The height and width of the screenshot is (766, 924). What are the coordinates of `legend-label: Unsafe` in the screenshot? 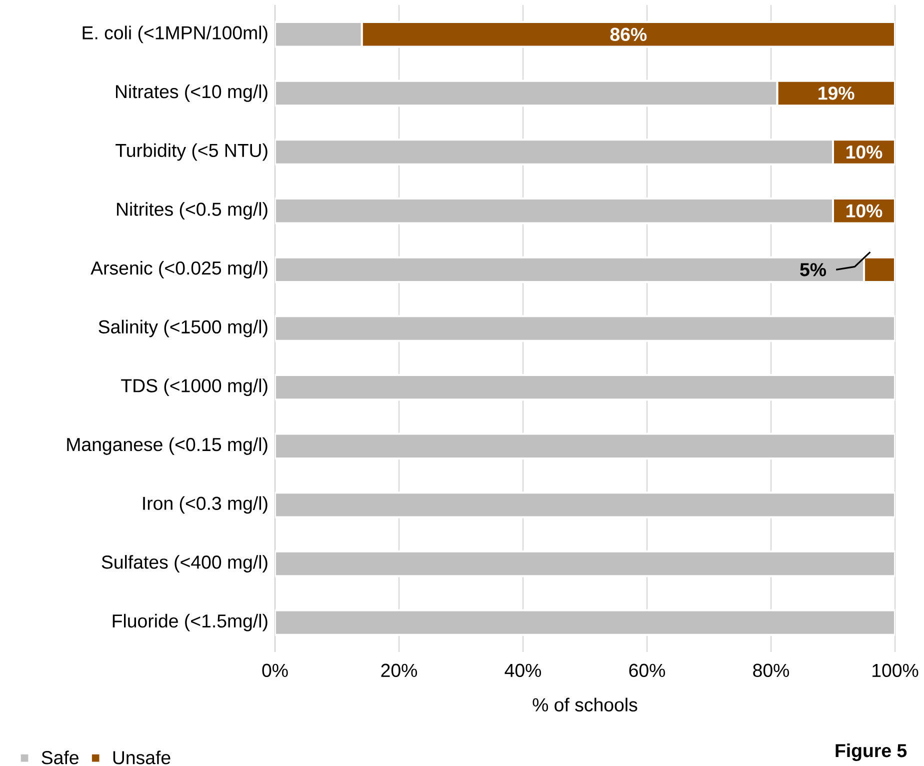 It's located at (141, 757).